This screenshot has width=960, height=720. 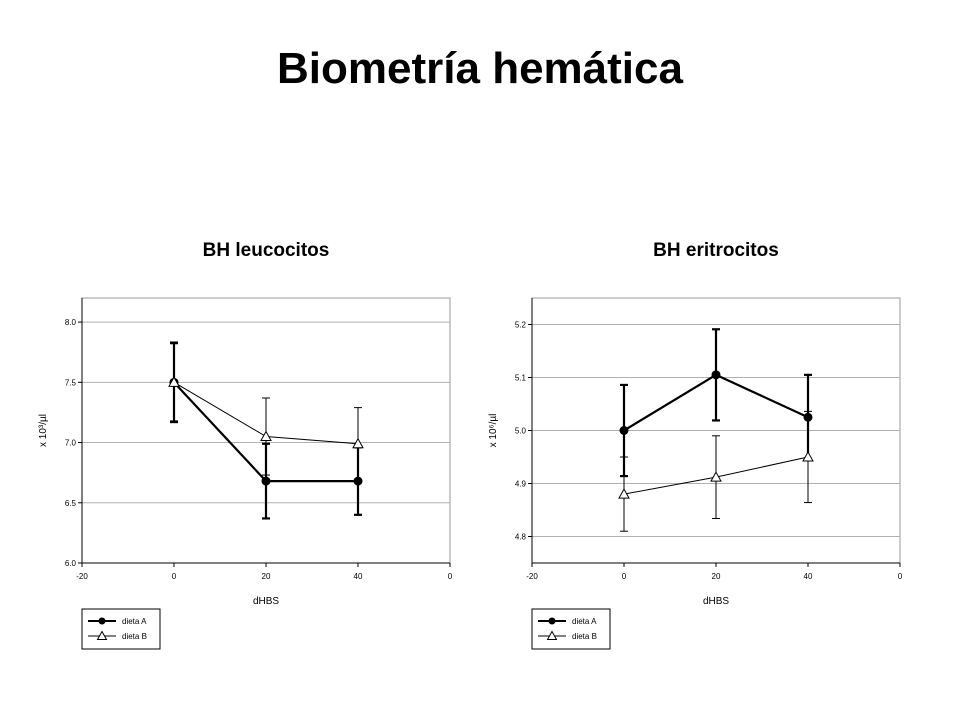 What do you see at coordinates (493, 431) in the screenshot?
I see `y-axis-label: x 10⁶/µl` at bounding box center [493, 431].